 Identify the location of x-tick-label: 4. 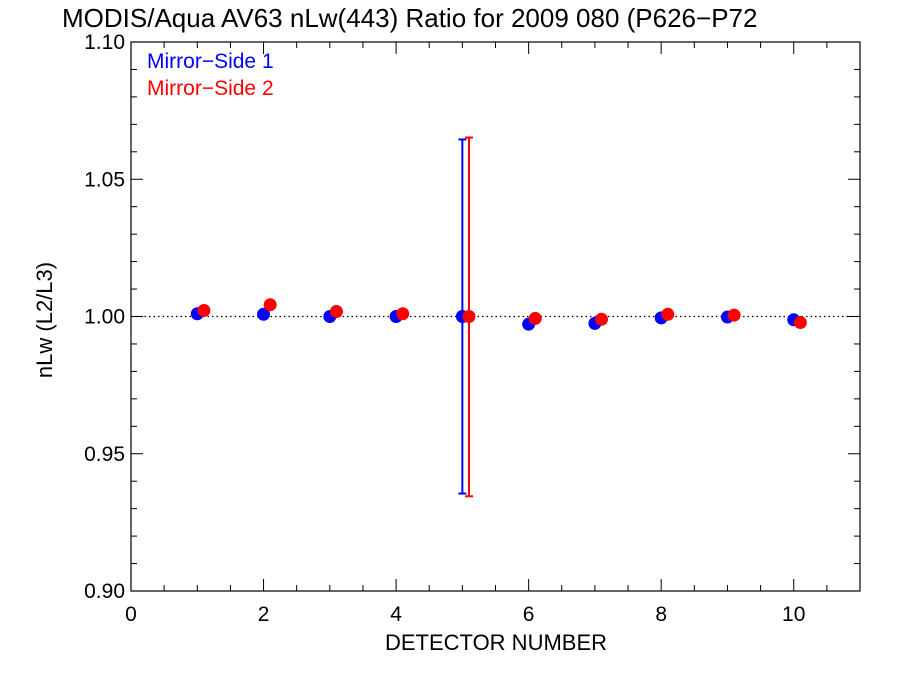
(396, 614).